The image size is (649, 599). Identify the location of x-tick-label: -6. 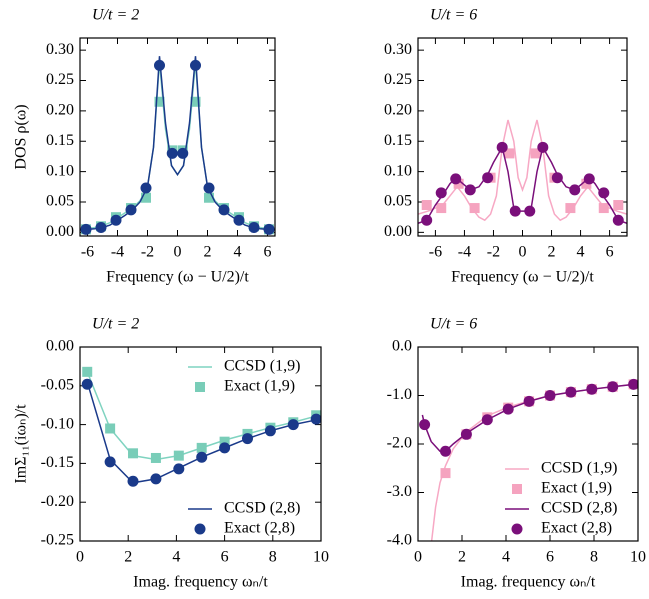
(435, 252).